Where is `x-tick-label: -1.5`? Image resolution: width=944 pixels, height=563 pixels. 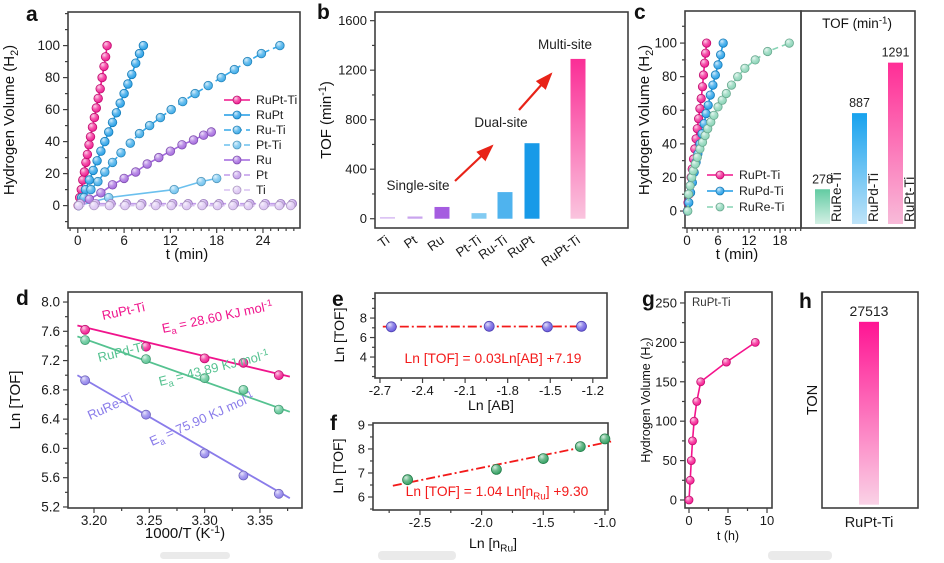 x-tick-label: -1.5 is located at coordinates (550, 390).